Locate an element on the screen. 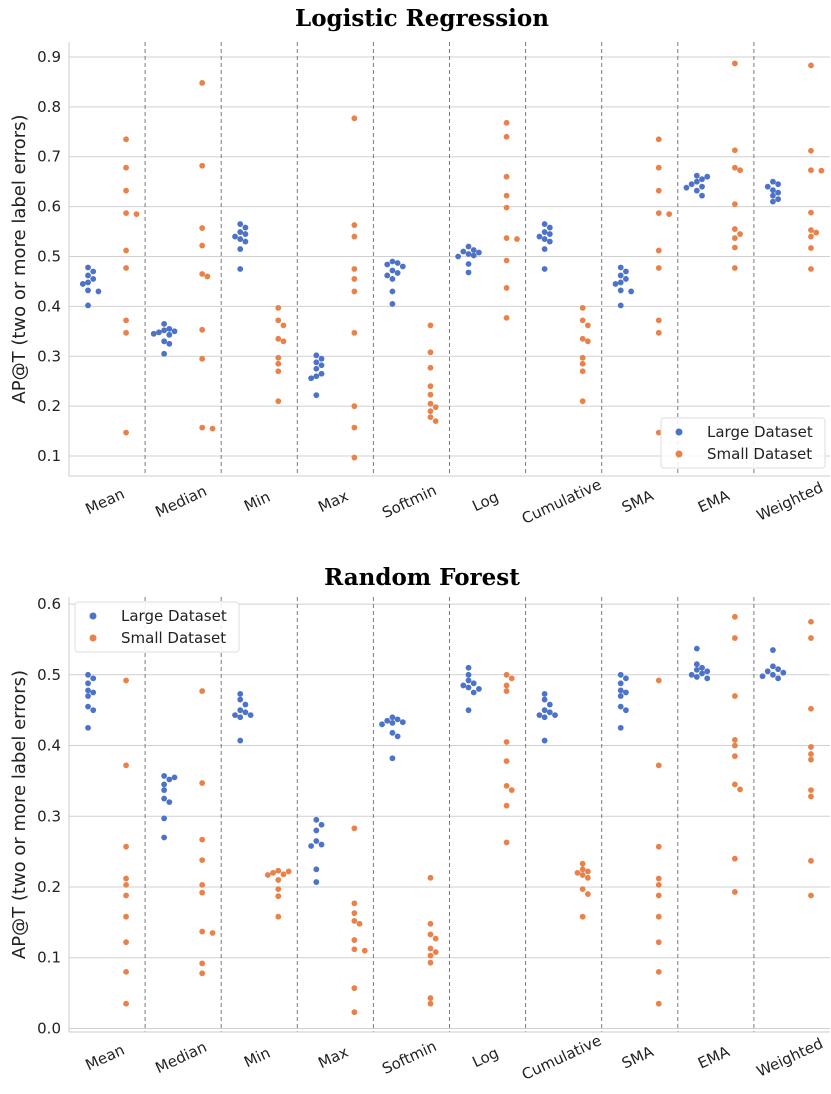  legend-box is located at coordinates (157, 627).